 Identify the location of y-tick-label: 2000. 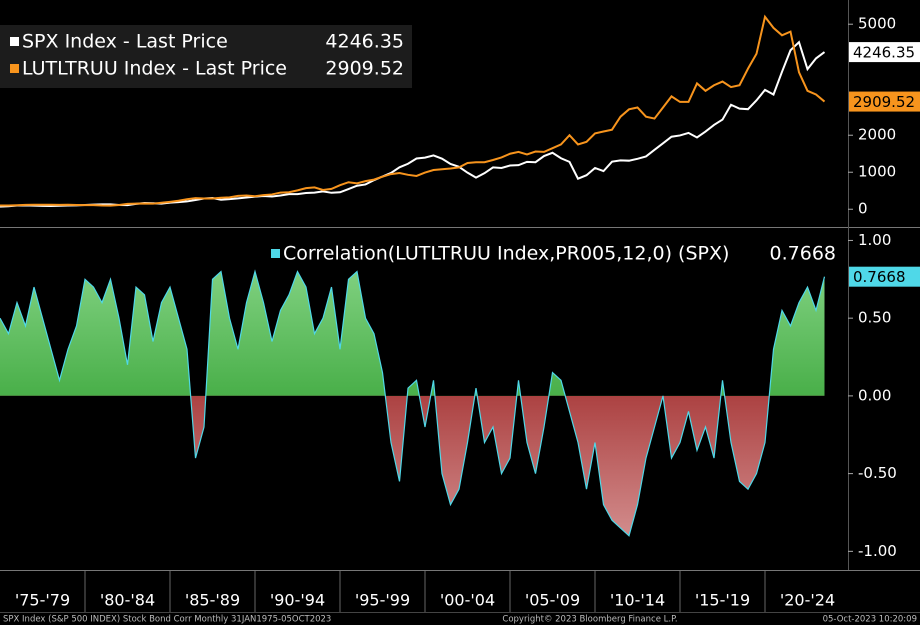
(877, 135).